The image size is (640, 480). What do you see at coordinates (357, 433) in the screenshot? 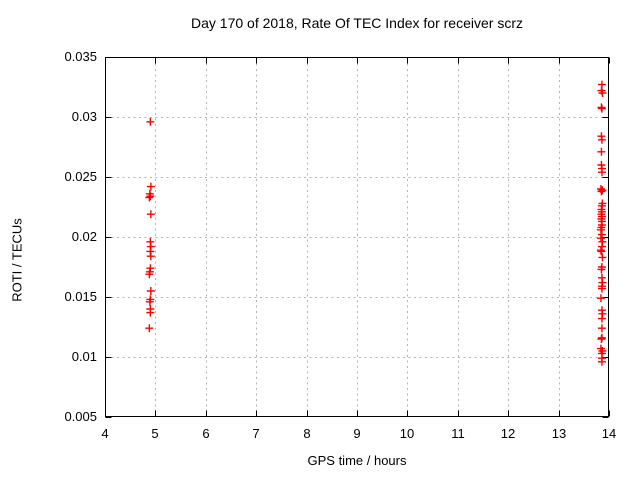
I see `x-tick-label: 9` at bounding box center [357, 433].